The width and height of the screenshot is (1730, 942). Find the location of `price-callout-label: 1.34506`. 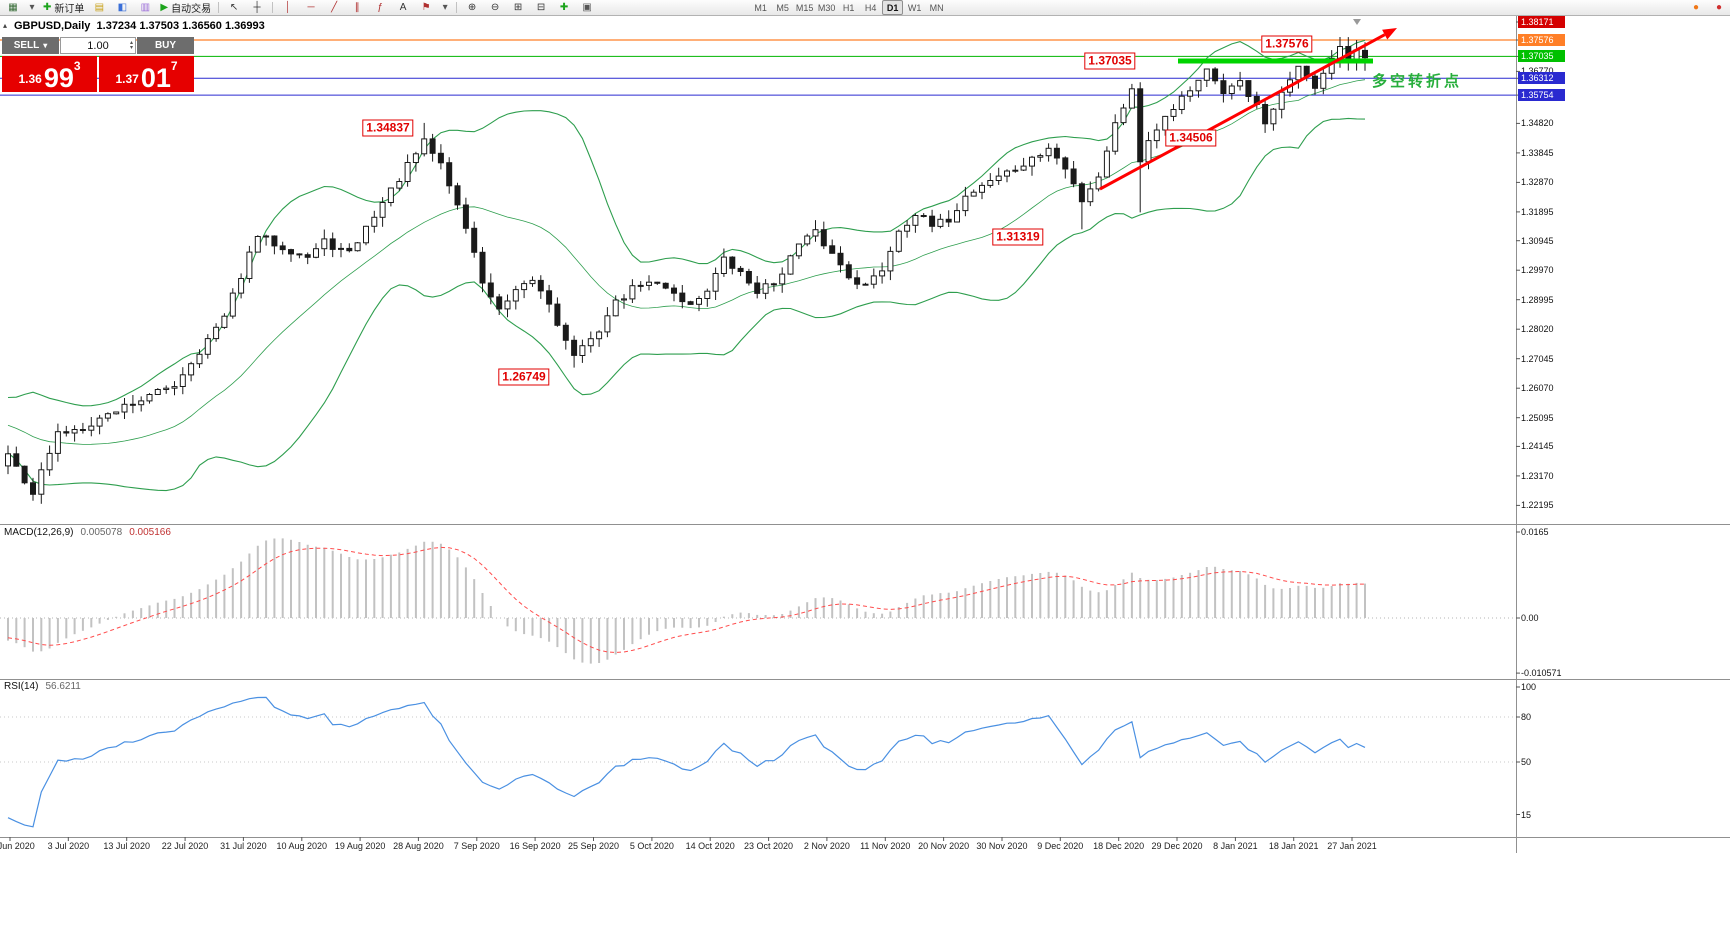

price-callout-label: 1.34506 is located at coordinates (1191, 138).